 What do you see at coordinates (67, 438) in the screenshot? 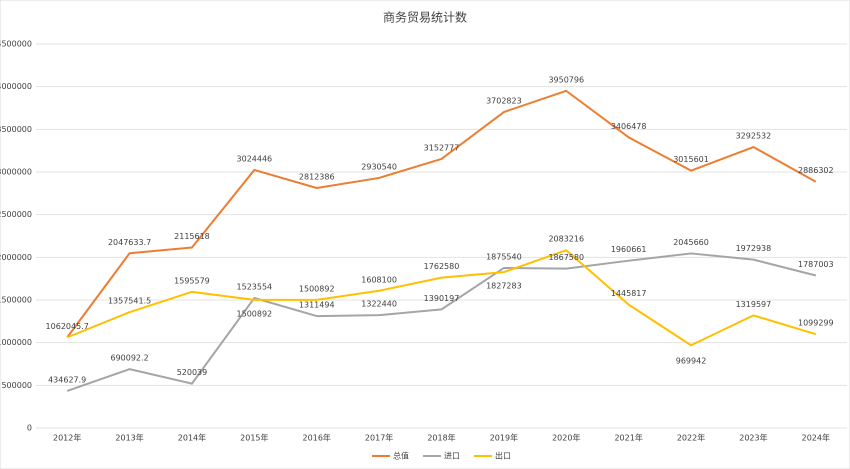
I see `x-tick-label: 2012年` at bounding box center [67, 438].